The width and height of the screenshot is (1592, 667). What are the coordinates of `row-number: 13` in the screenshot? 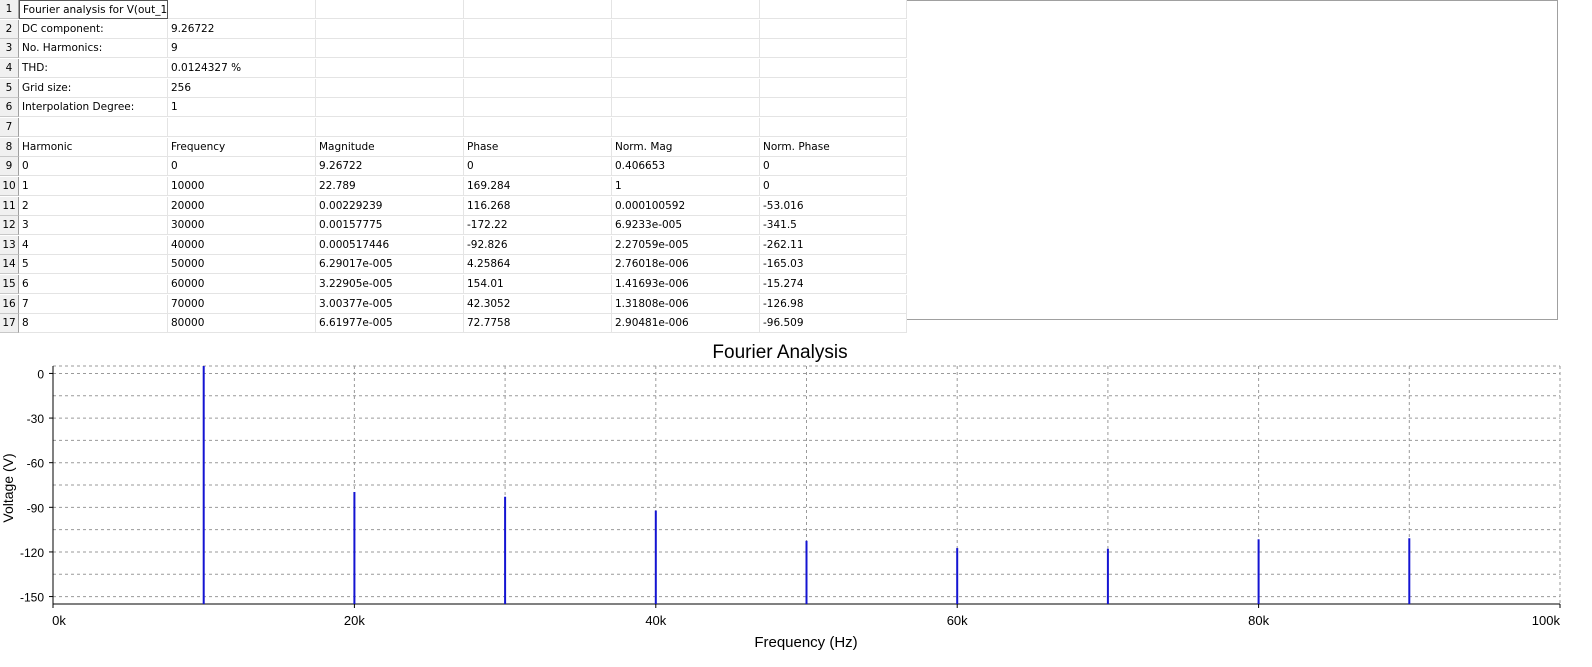 It's located at (9, 245).